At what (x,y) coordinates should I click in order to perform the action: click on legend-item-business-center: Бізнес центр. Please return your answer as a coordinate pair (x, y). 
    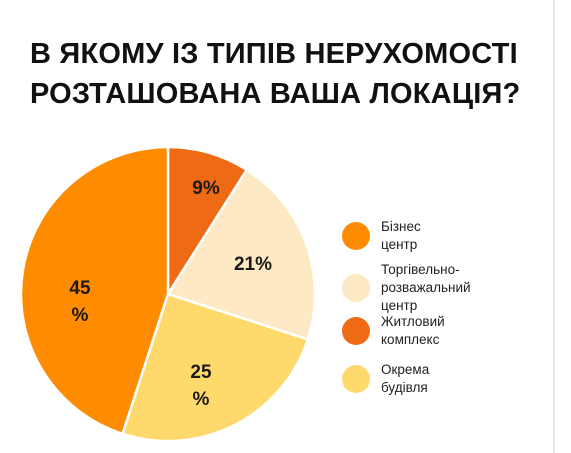
    Looking at the image, I should click on (381, 236).